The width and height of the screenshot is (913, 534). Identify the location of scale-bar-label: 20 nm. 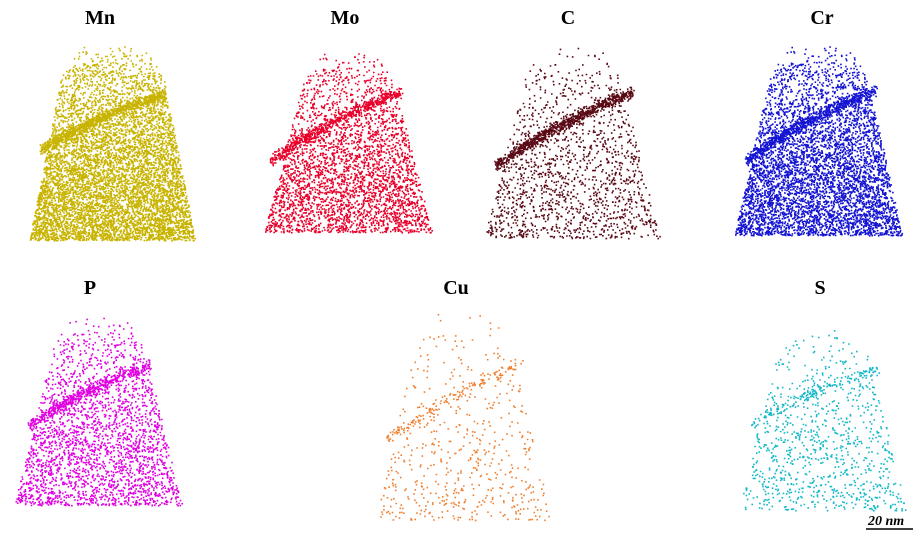
(885, 521).